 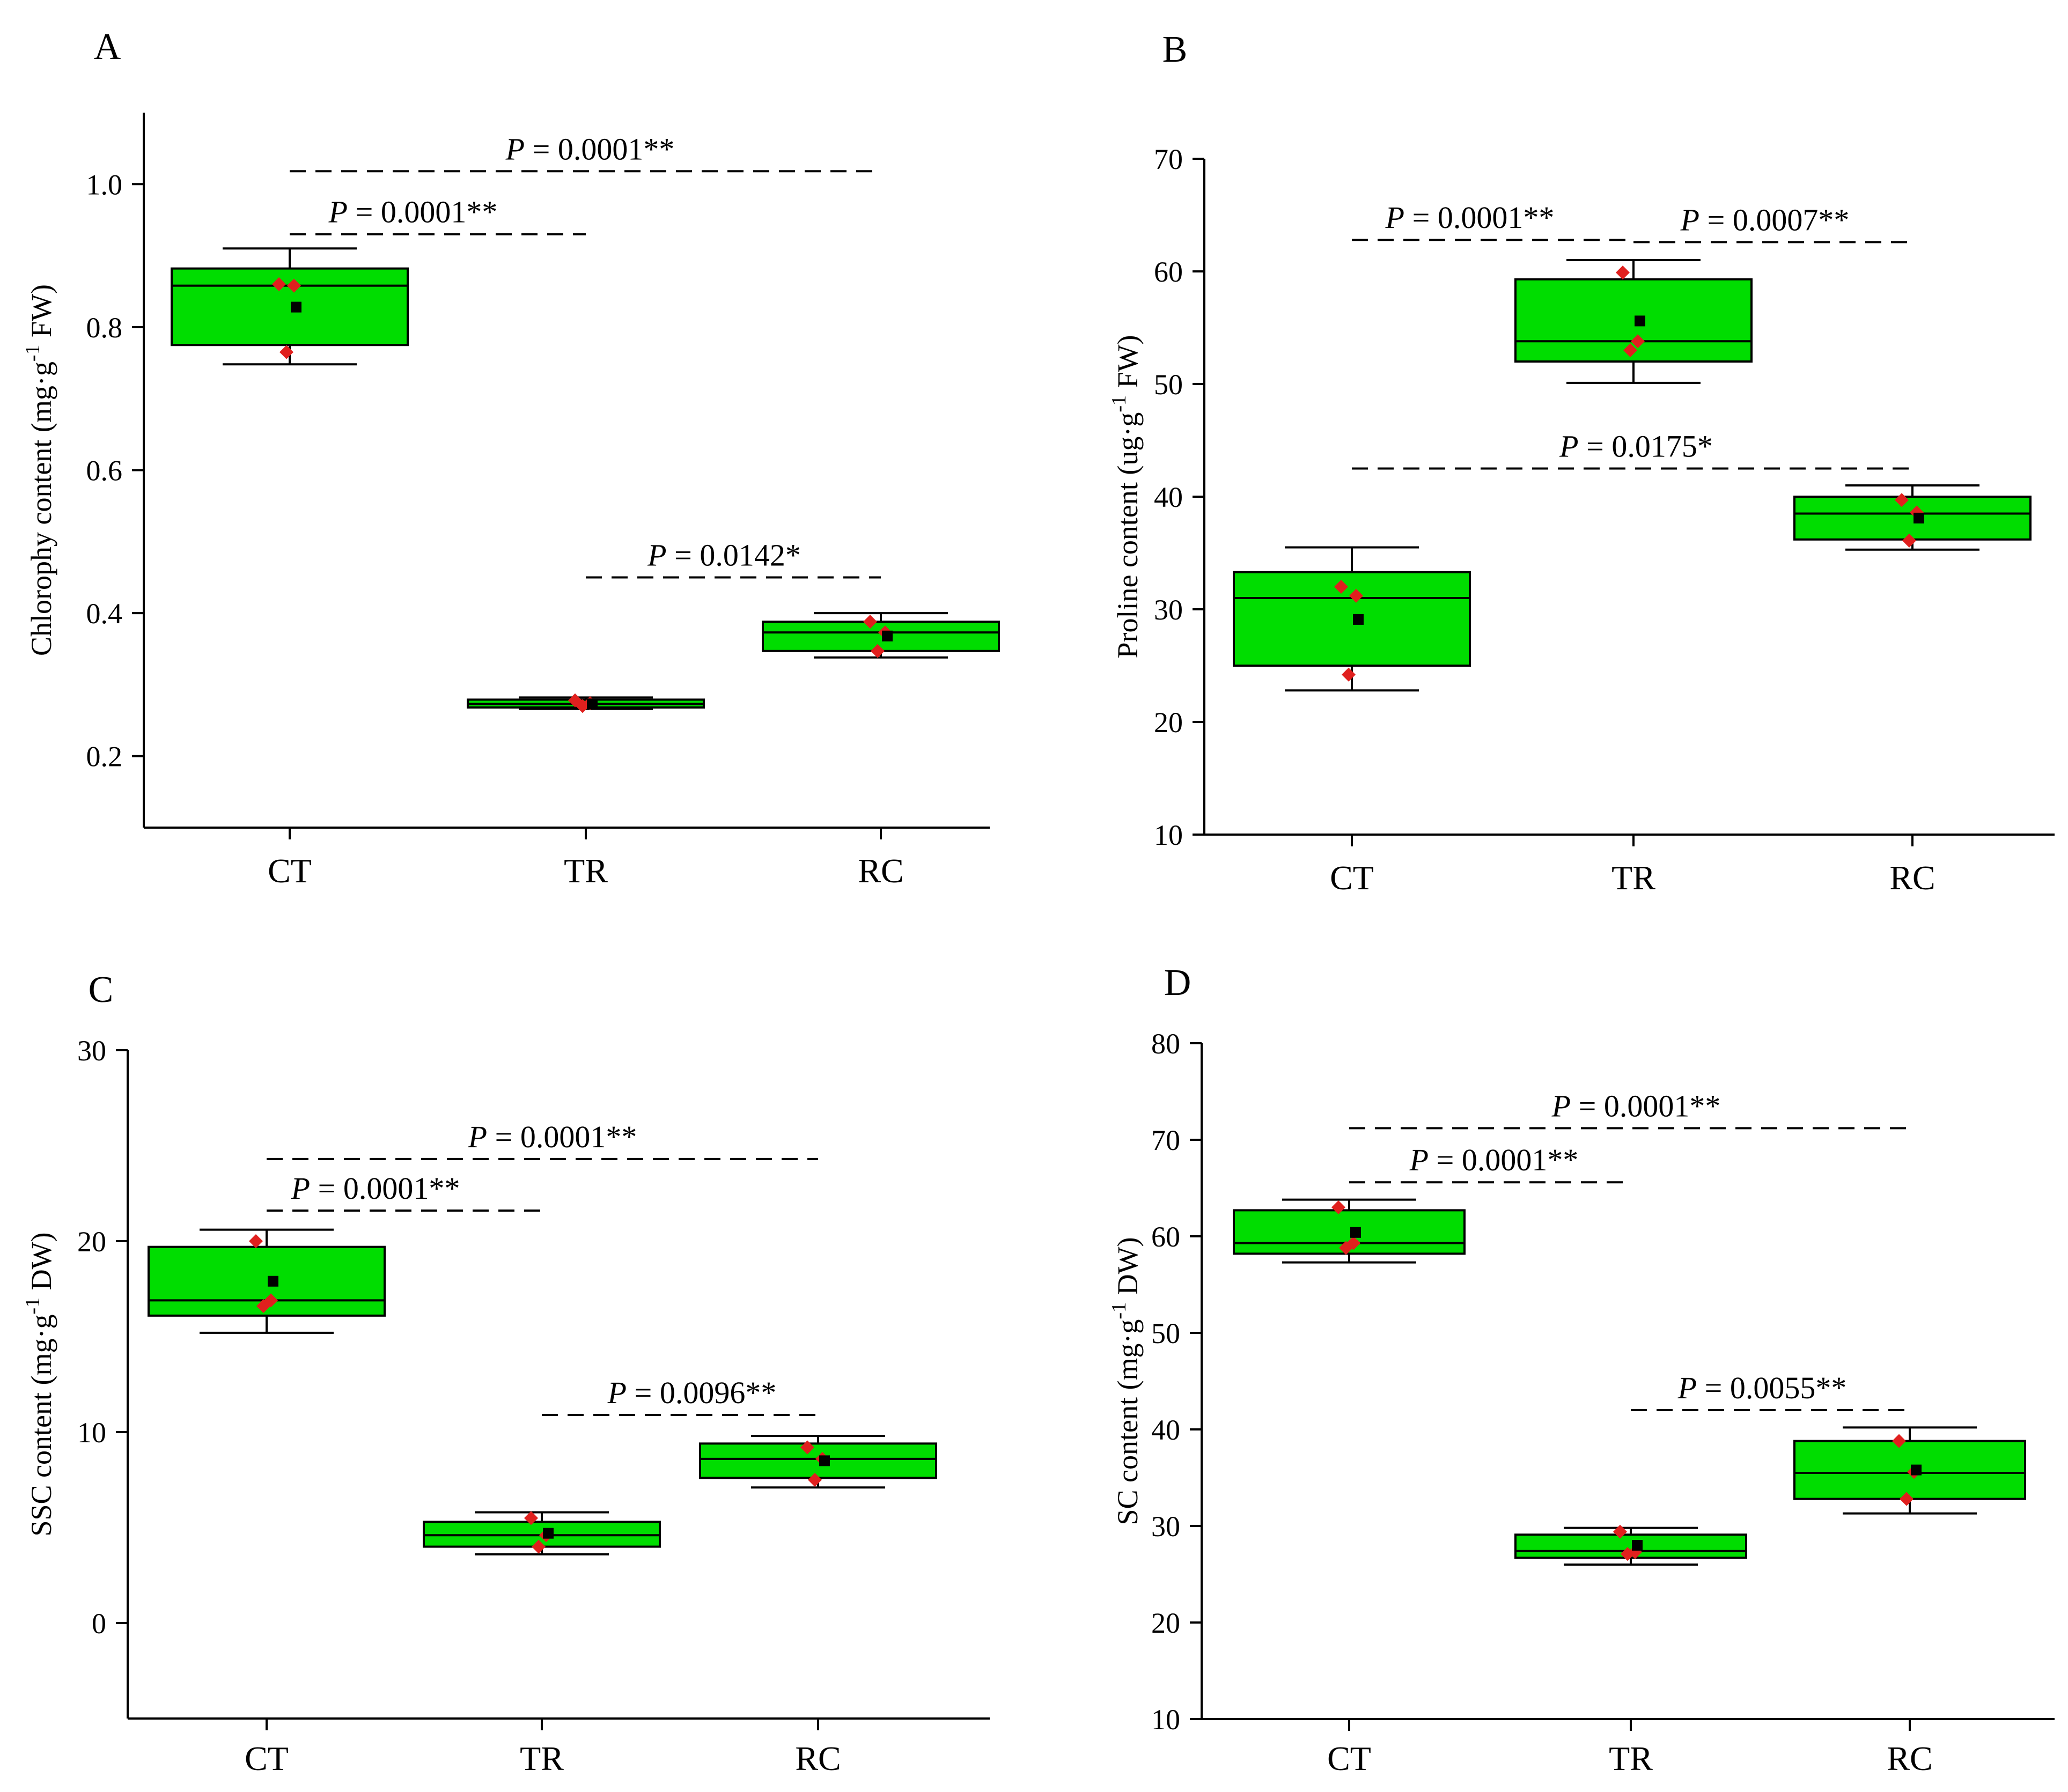 What do you see at coordinates (99, 1623) in the screenshot?
I see `y-tick-label: 0` at bounding box center [99, 1623].